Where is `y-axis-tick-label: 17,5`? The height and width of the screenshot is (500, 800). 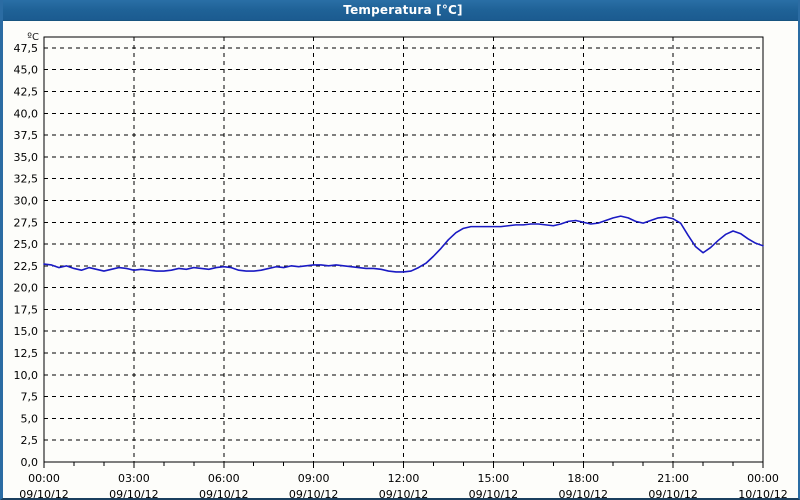 y-axis-tick-label: 17,5 is located at coordinates (26, 309).